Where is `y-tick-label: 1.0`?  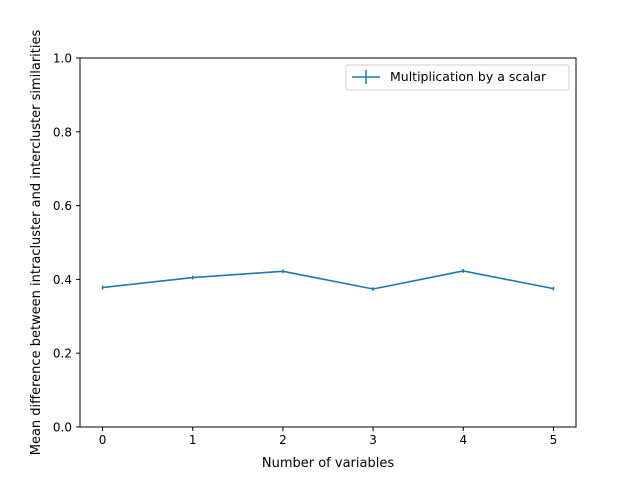 y-tick-label: 1.0 is located at coordinates (62, 59).